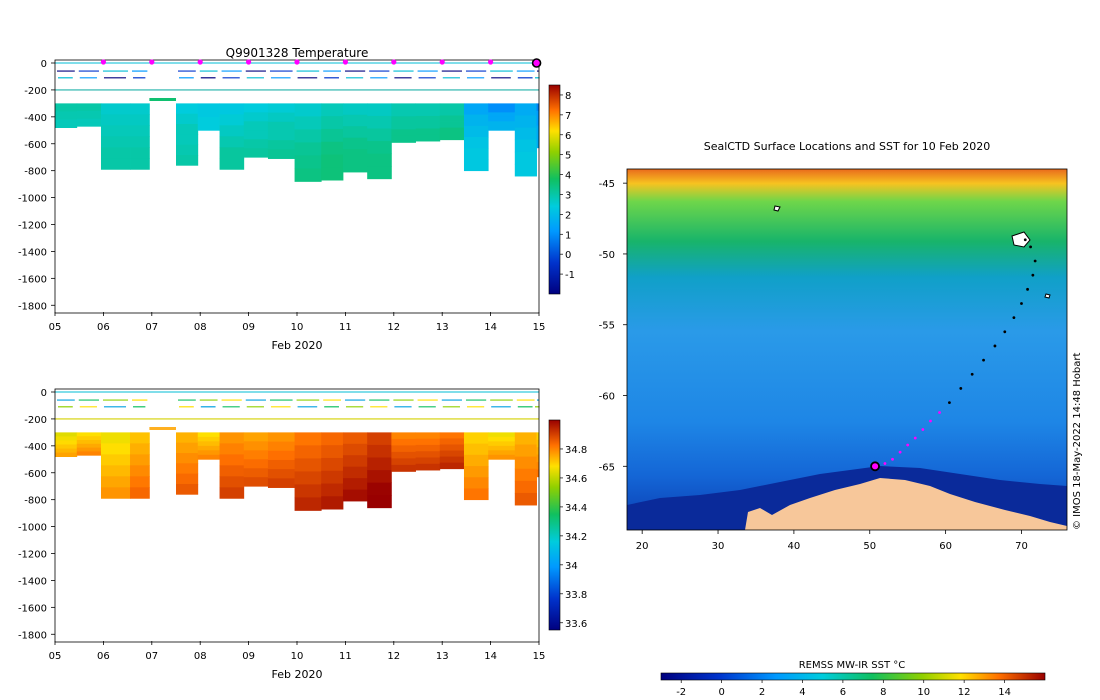  Describe the element at coordinates (248, 327) in the screenshot. I see `x-tick-label: 09` at that location.